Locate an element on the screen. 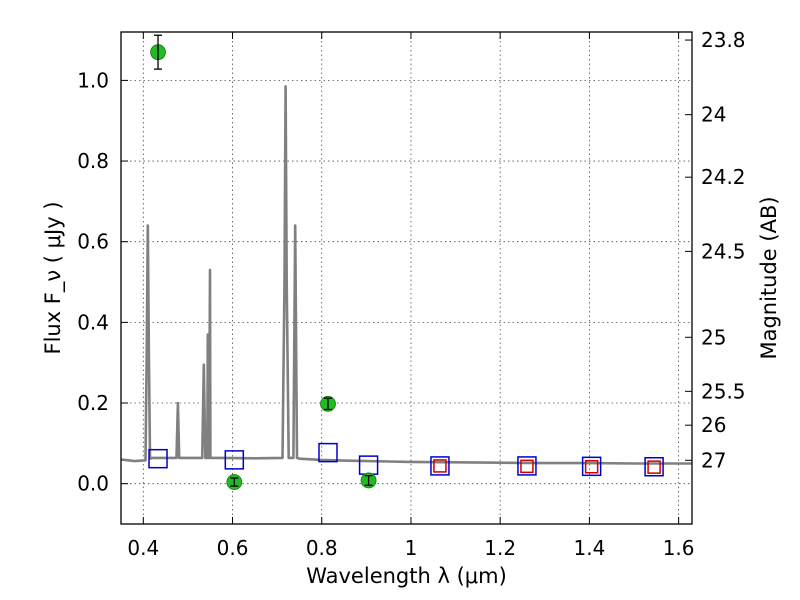 Image resolution: width=800 pixels, height=600 pixels. right-tick-label: 25.5 is located at coordinates (723, 391).